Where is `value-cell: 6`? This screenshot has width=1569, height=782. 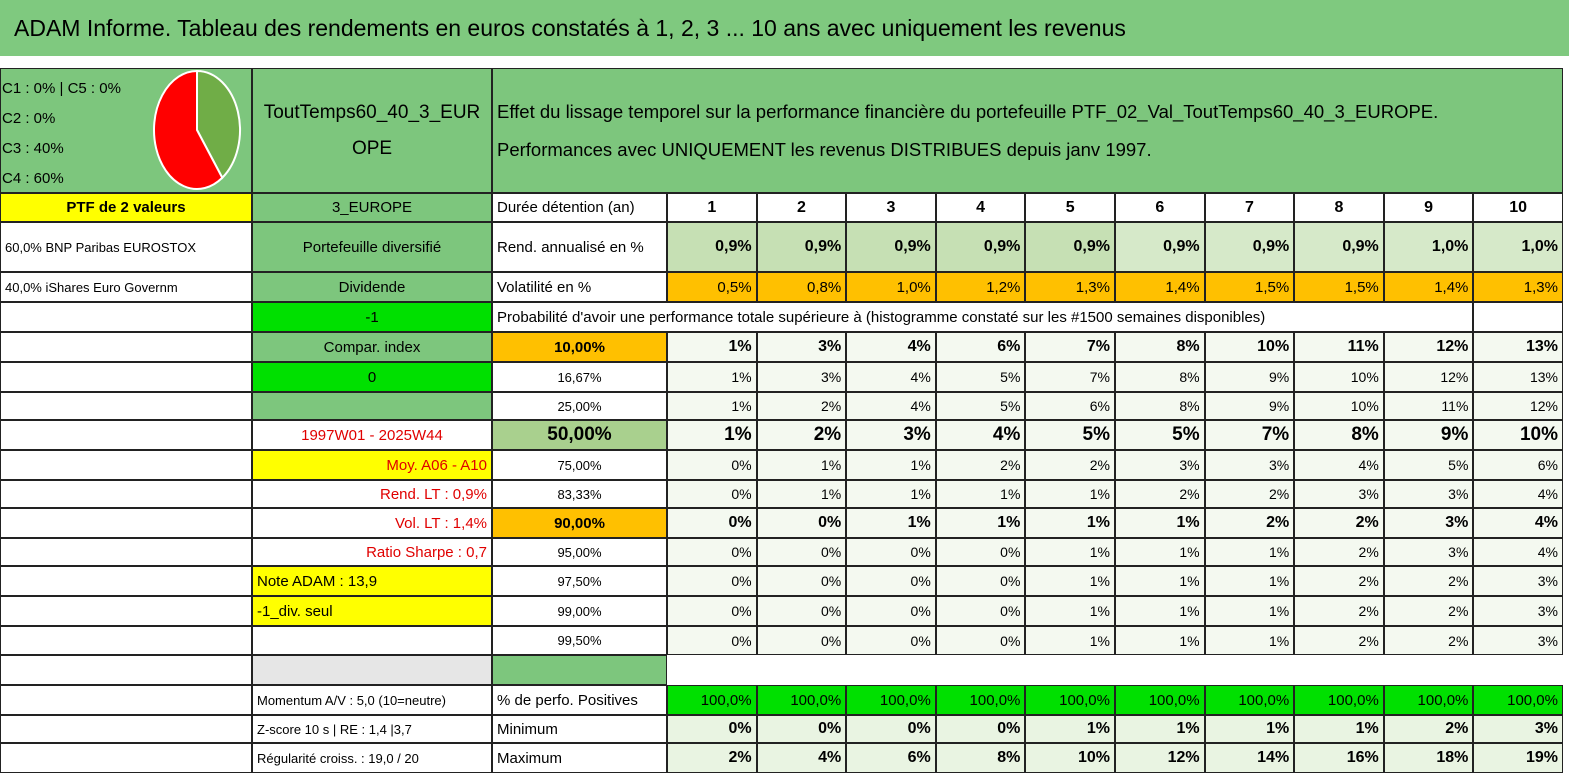 value-cell: 6 is located at coordinates (1160, 207).